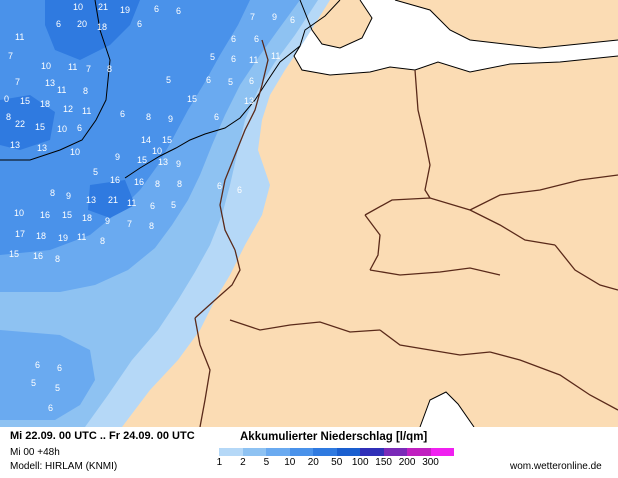 This screenshot has width=618, height=478. I want to click on north-sea-coast, so click(212, 112).